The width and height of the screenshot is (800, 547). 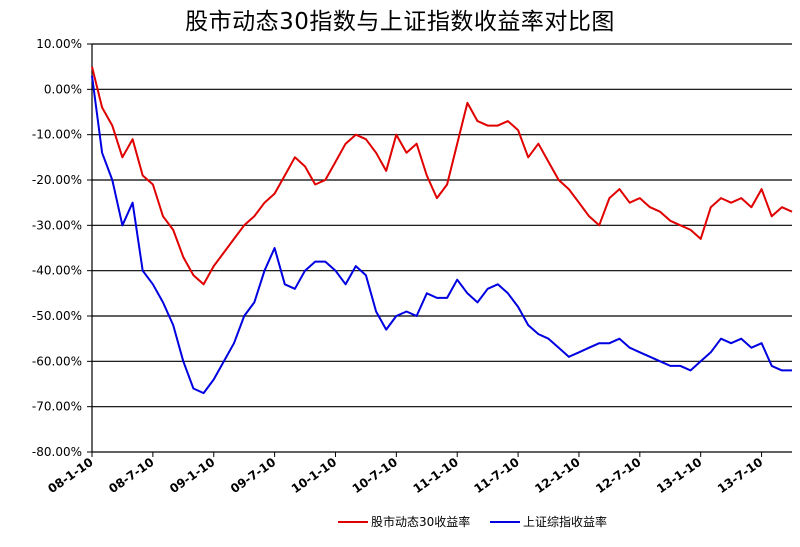 I want to click on y-tick-label: 0.00%, so click(x=63, y=89).